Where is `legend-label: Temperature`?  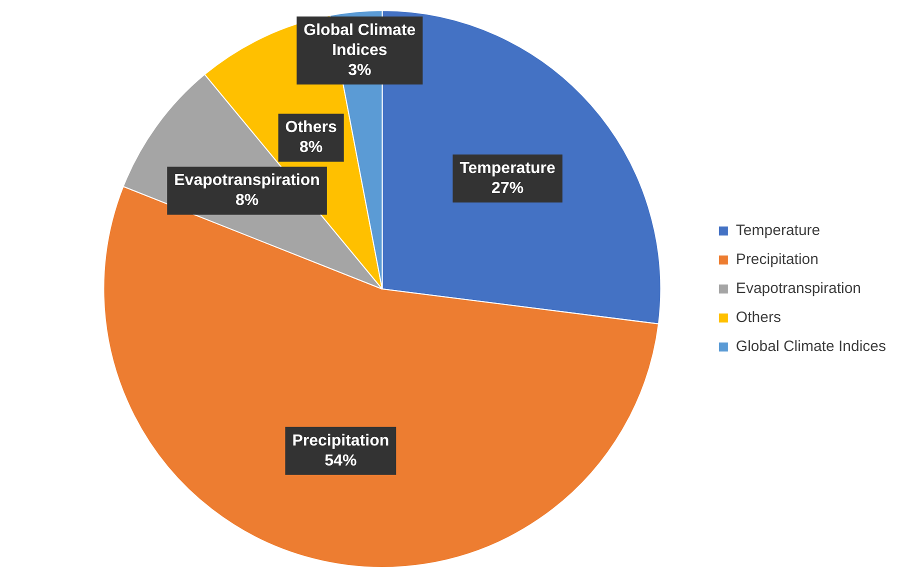
legend-label: Temperature is located at coordinates (778, 231).